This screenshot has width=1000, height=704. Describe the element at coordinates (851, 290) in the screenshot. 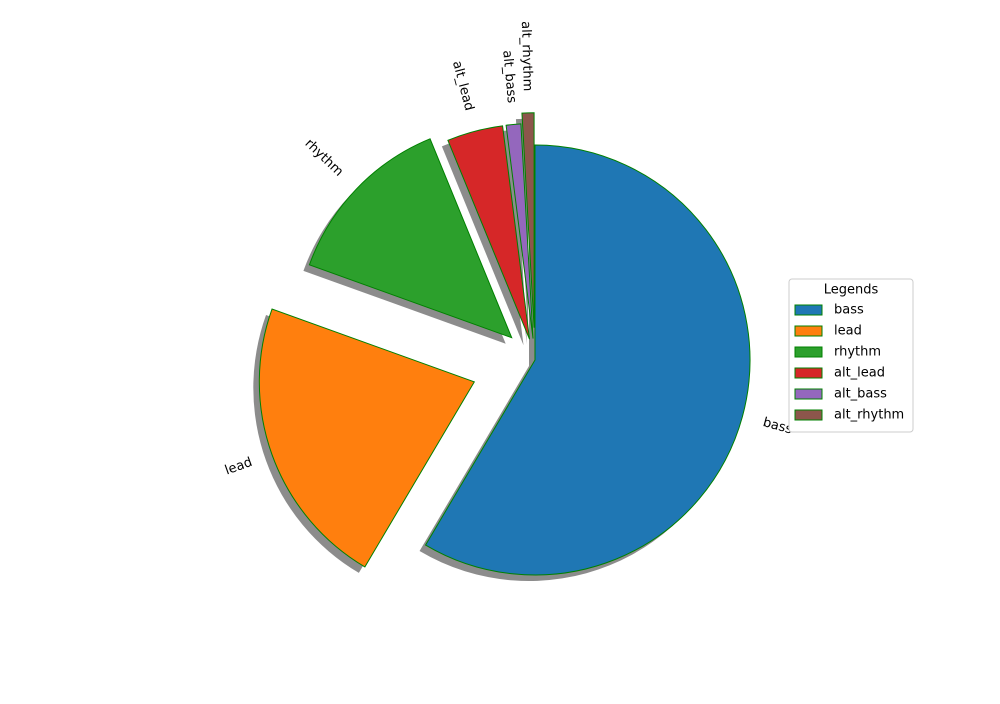

I see `legend-title: Legends` at that location.